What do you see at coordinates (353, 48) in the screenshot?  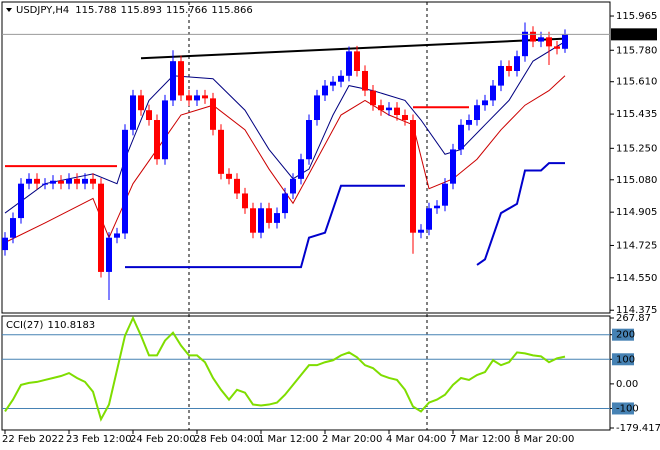 I see `overlay-line` at bounding box center [353, 48].